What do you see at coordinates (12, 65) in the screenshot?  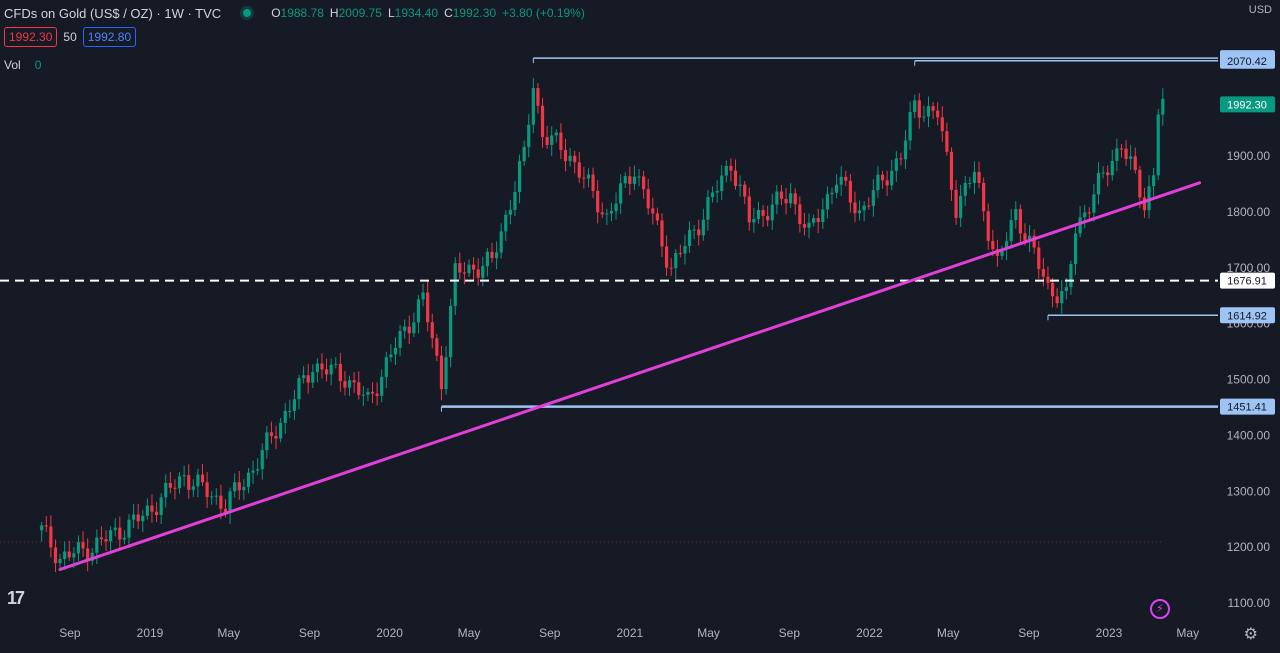 I see `volume-label: Vol` at bounding box center [12, 65].